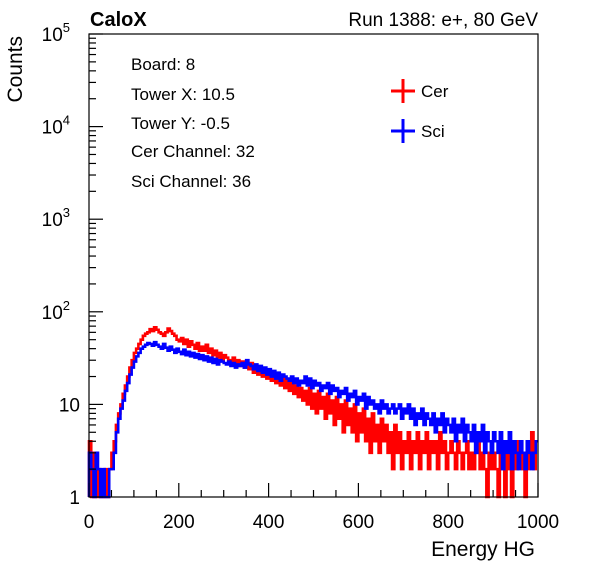 The image size is (596, 572). I want to click on y-axis-label: Counts, so click(15, 69).